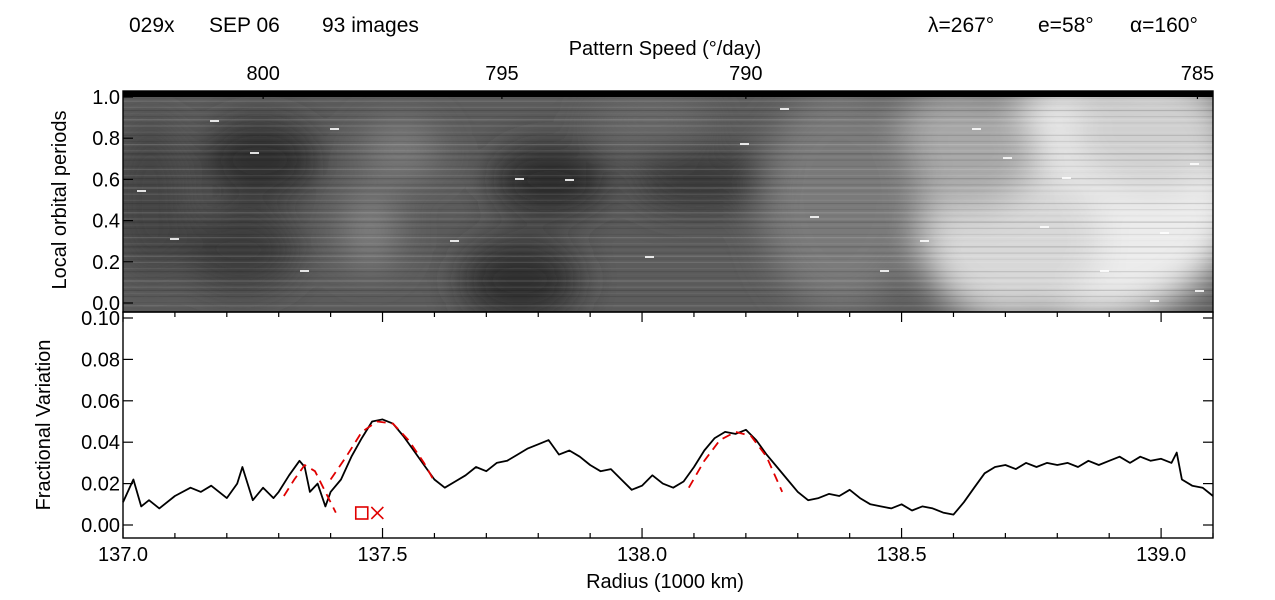 This screenshot has width=1275, height=600. Describe the element at coordinates (100, 319) in the screenshot. I see `y-tick-label: 0.10` at that location.